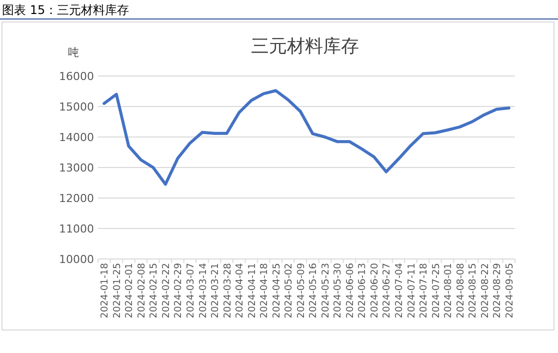 The image size is (558, 353). Describe the element at coordinates (252, 290) in the screenshot. I see `x-tick-label: 2024-04-11` at that location.